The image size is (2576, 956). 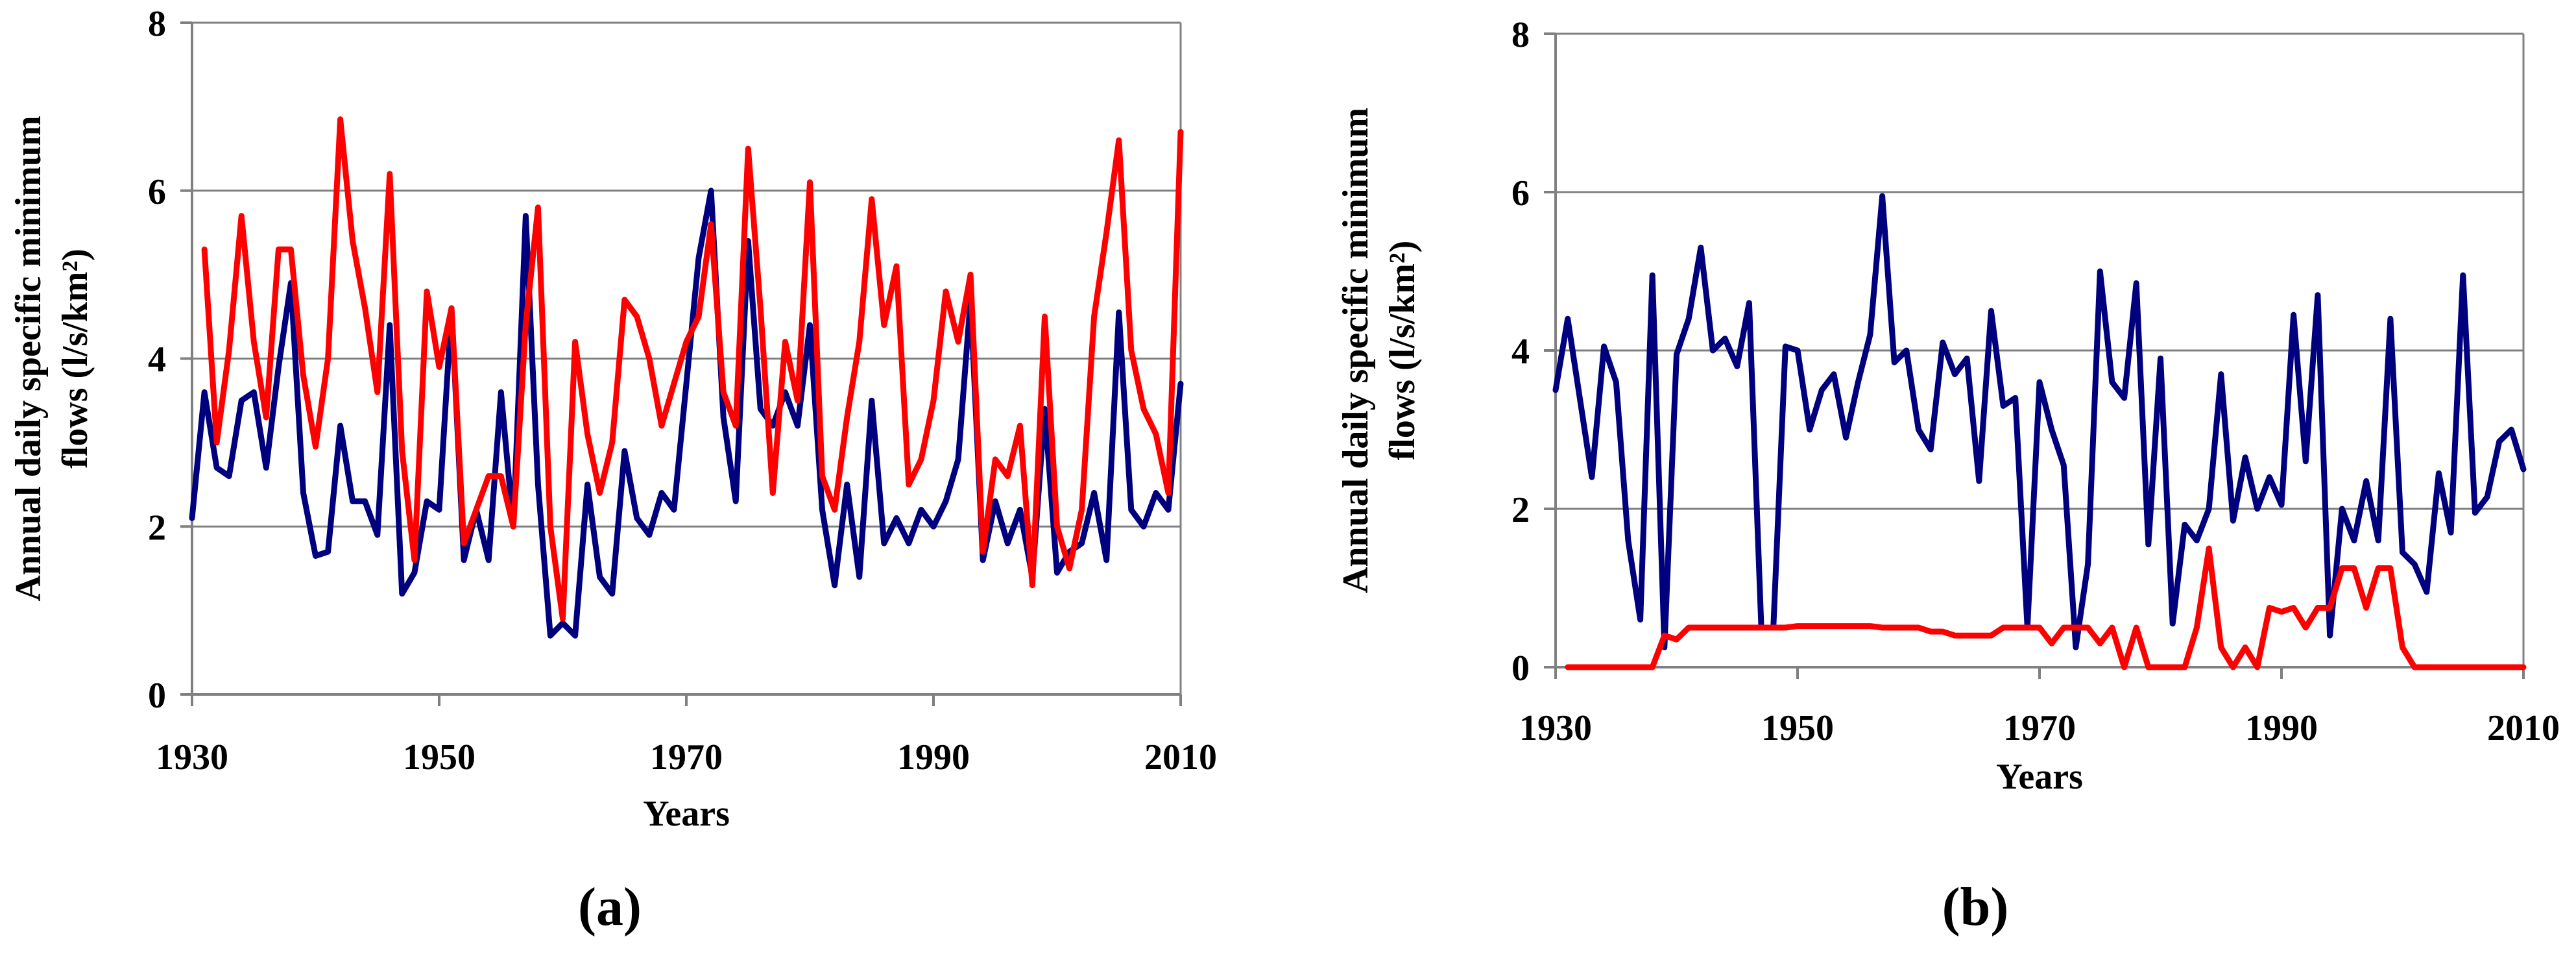 What do you see at coordinates (157, 192) in the screenshot?
I see `y-tick-label-a-6: 6` at bounding box center [157, 192].